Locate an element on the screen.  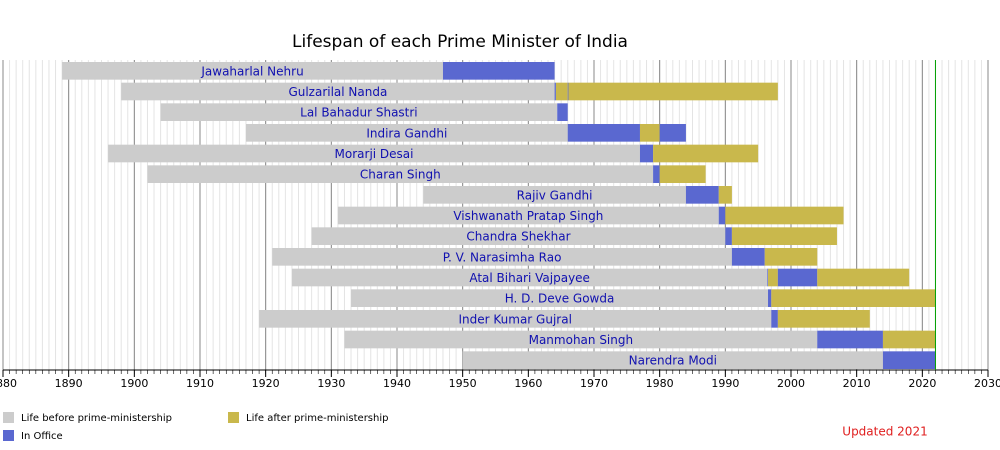
row-label: Manmohan Singh is located at coordinates (581, 340).